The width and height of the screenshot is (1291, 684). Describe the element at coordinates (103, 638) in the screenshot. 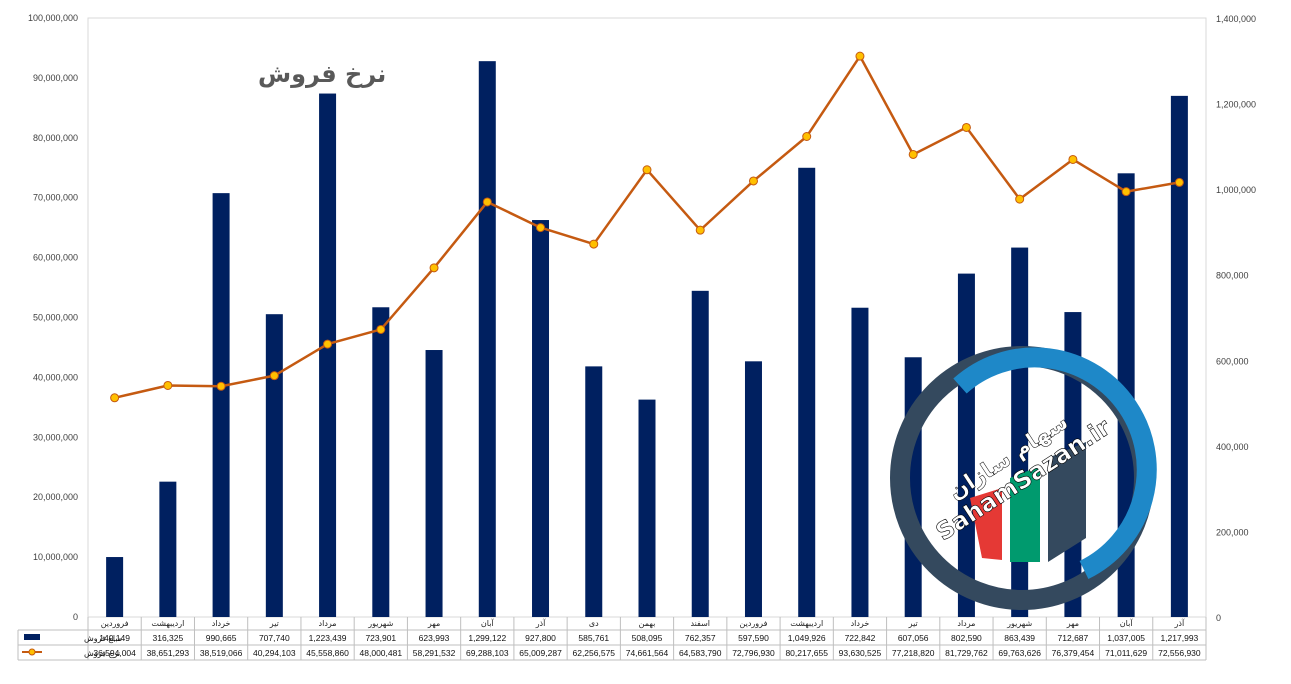

I see `legend-label-bar: مبلغ فروش` at that location.